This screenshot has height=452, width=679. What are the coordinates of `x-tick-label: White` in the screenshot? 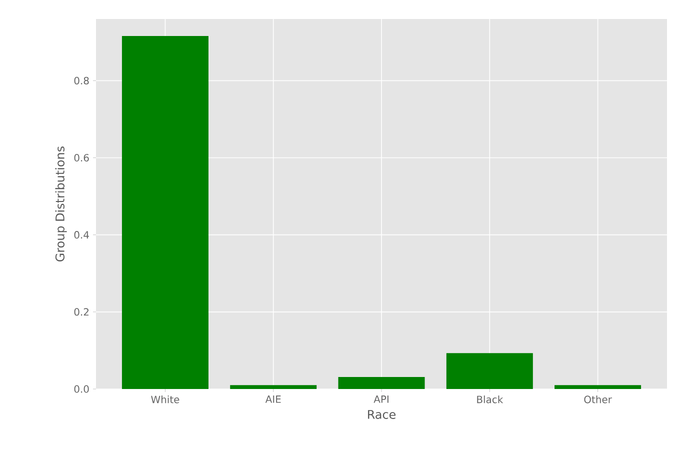 It's located at (165, 400).